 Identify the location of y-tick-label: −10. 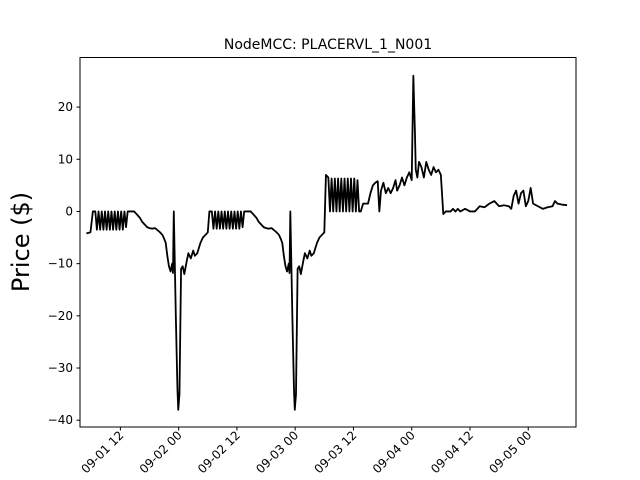
(60, 264).